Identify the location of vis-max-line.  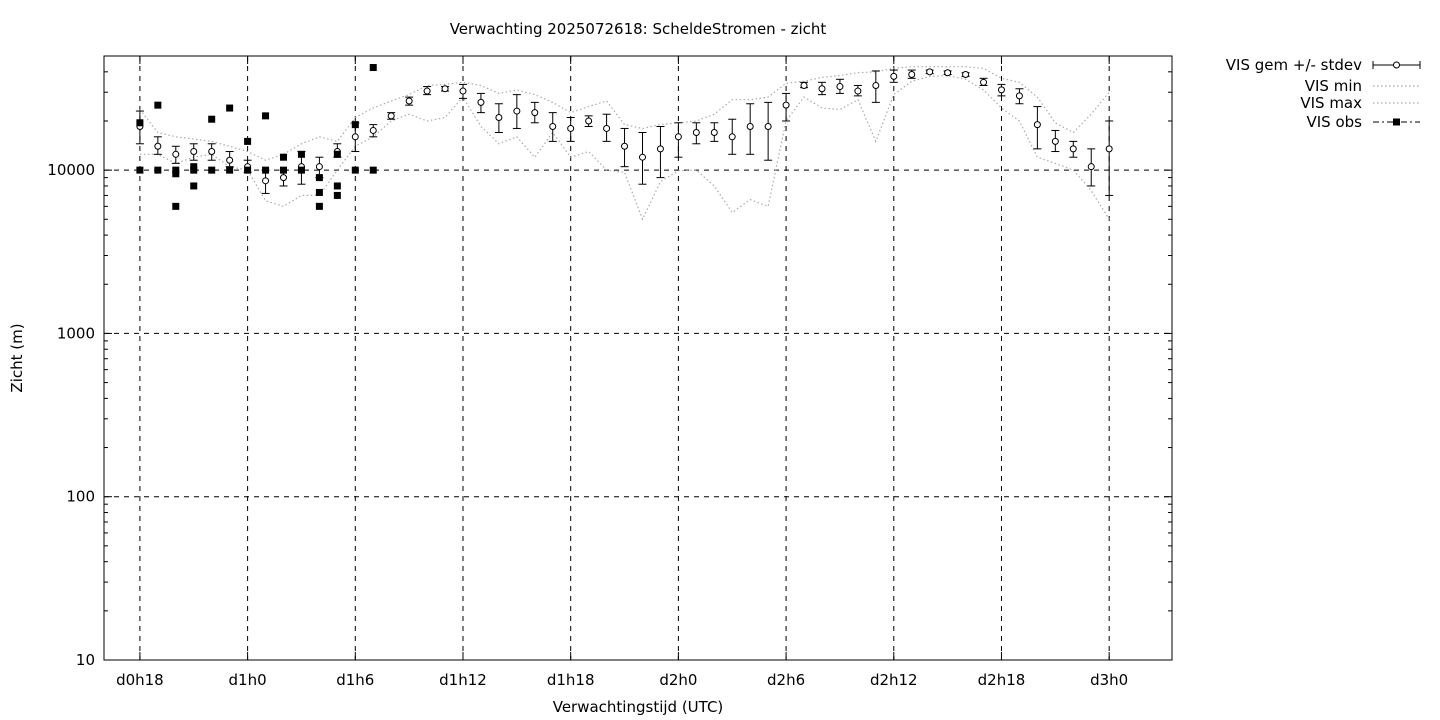
(624, 113).